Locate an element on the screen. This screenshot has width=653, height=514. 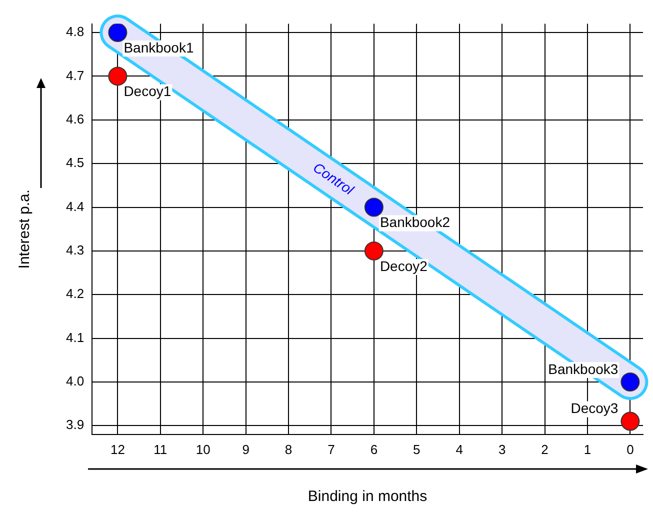
x-tick-label: 5 is located at coordinates (416, 449).